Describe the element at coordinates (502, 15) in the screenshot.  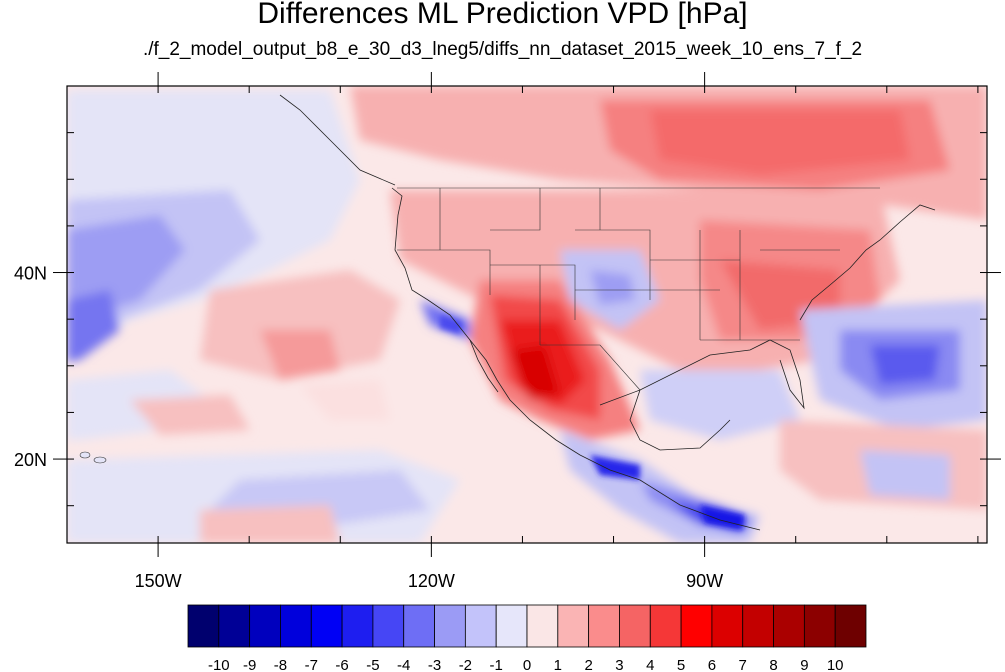
I see `map-title: Differences ML Prediction VPD [hPa]` at that location.